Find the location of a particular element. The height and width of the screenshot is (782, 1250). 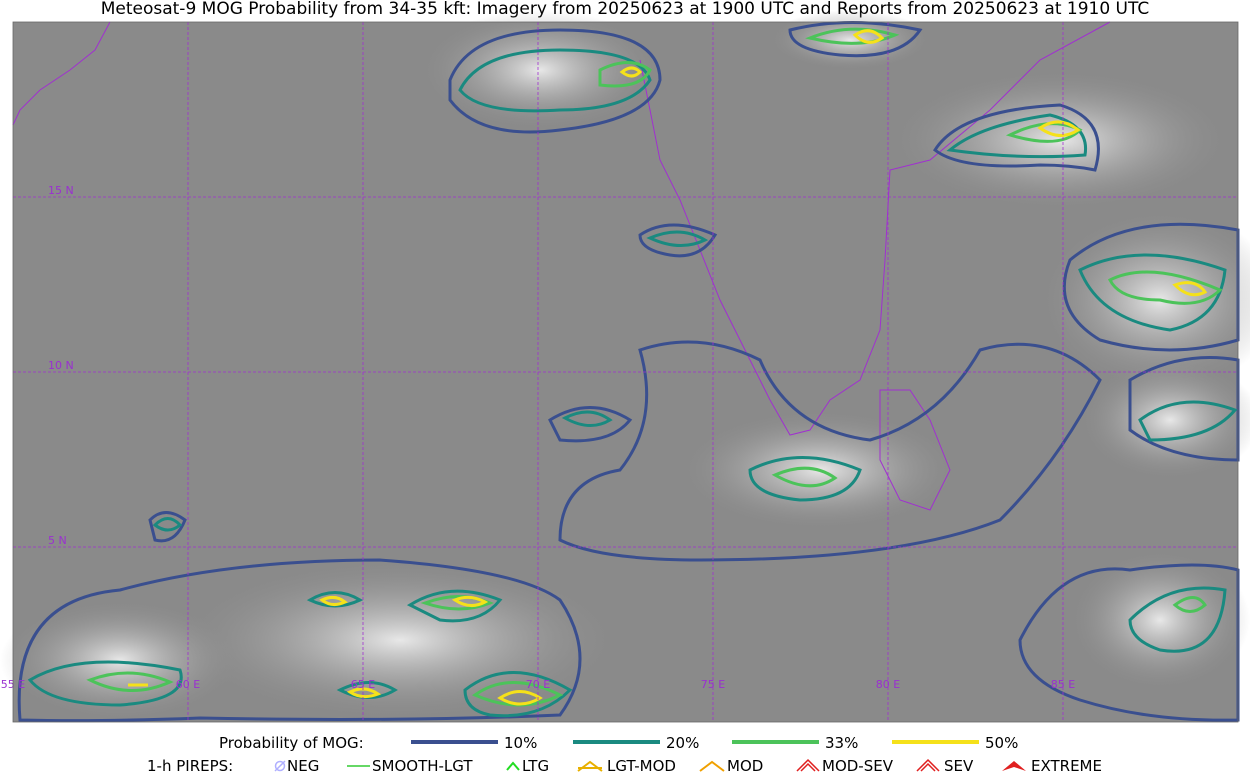

lat-label: 15 N is located at coordinates (61, 190).